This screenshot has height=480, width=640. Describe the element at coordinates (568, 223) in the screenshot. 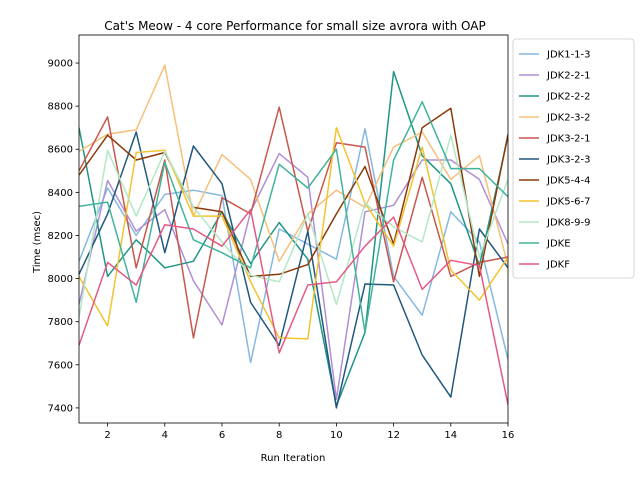

I see `legend-label: JDK8-9-9` at that location.